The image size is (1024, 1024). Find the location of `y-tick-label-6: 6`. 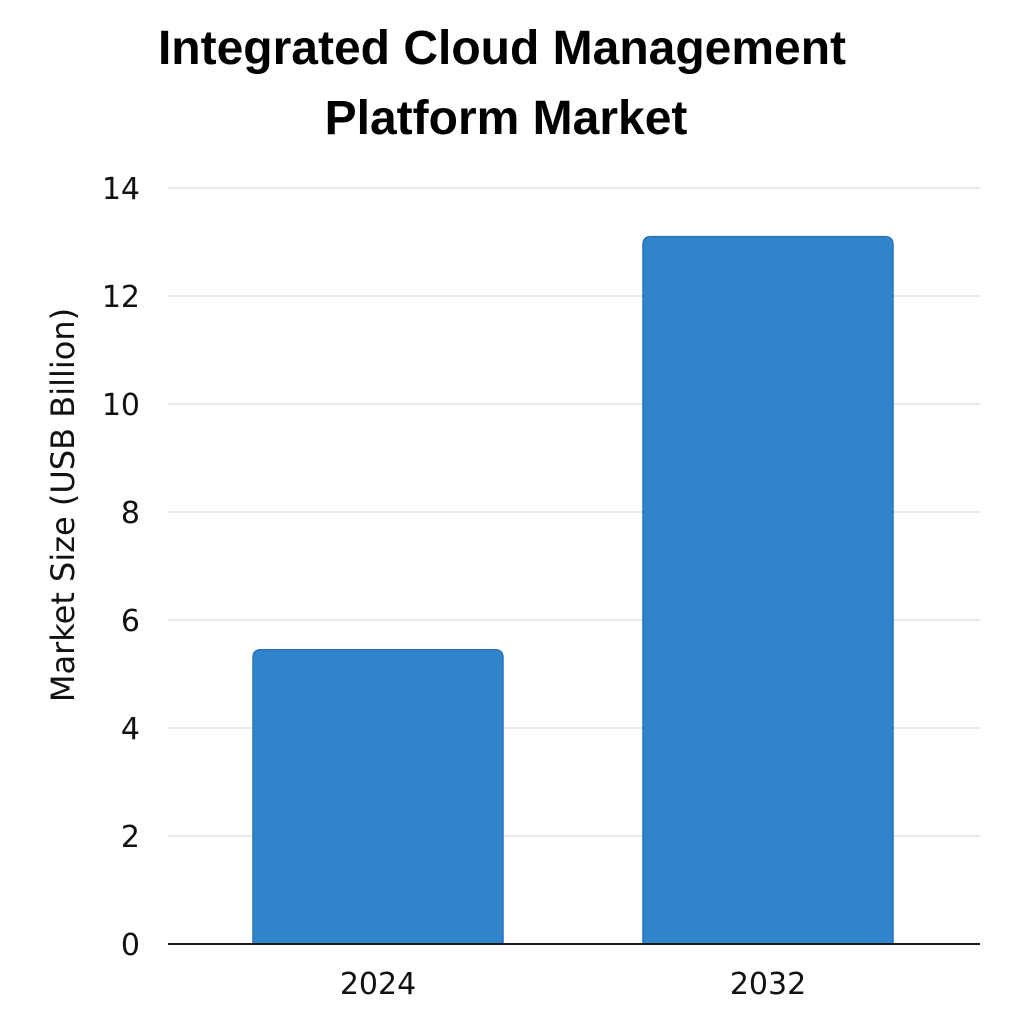

y-tick-label-6: 6 is located at coordinates (130, 621).